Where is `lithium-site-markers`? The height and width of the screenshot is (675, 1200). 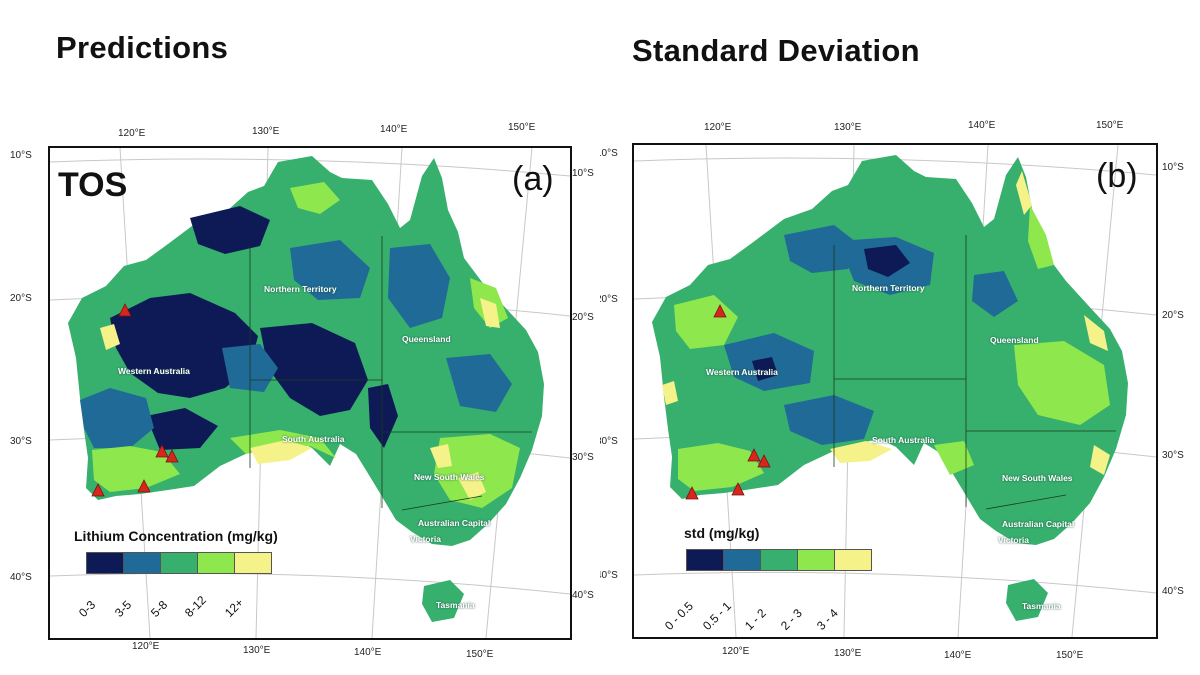
lithium-site-markers is located at coordinates (135, 400).